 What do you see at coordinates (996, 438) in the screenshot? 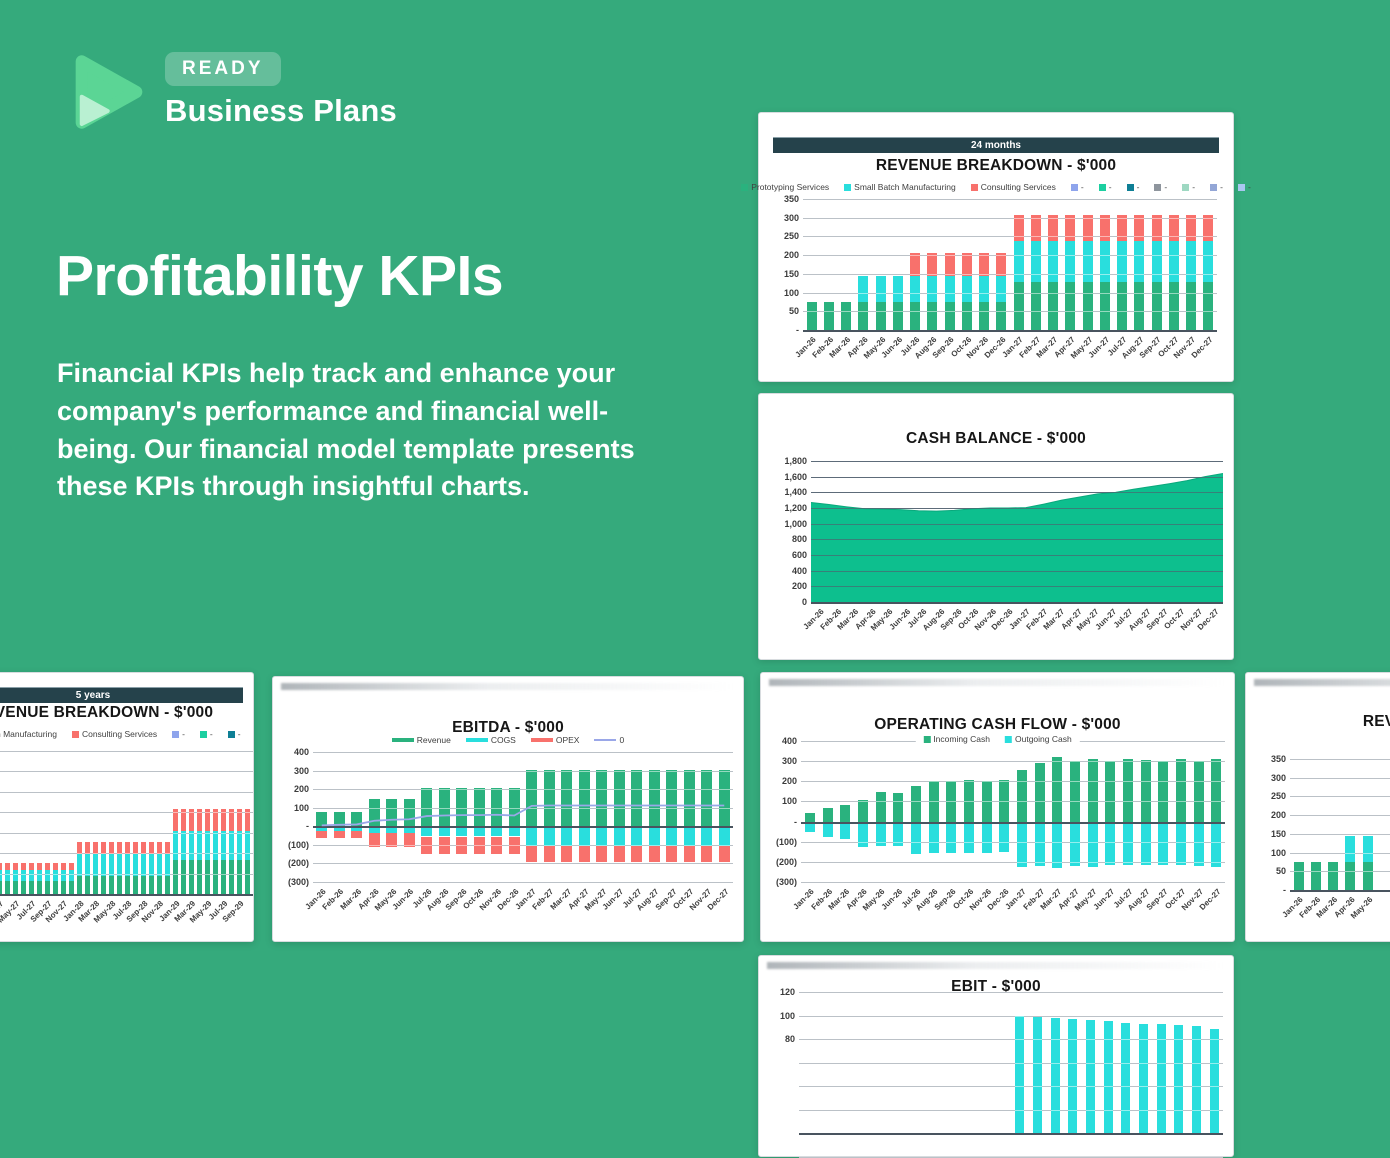
I see `chart-title: CASH BALANCE - $'000` at bounding box center [996, 438].